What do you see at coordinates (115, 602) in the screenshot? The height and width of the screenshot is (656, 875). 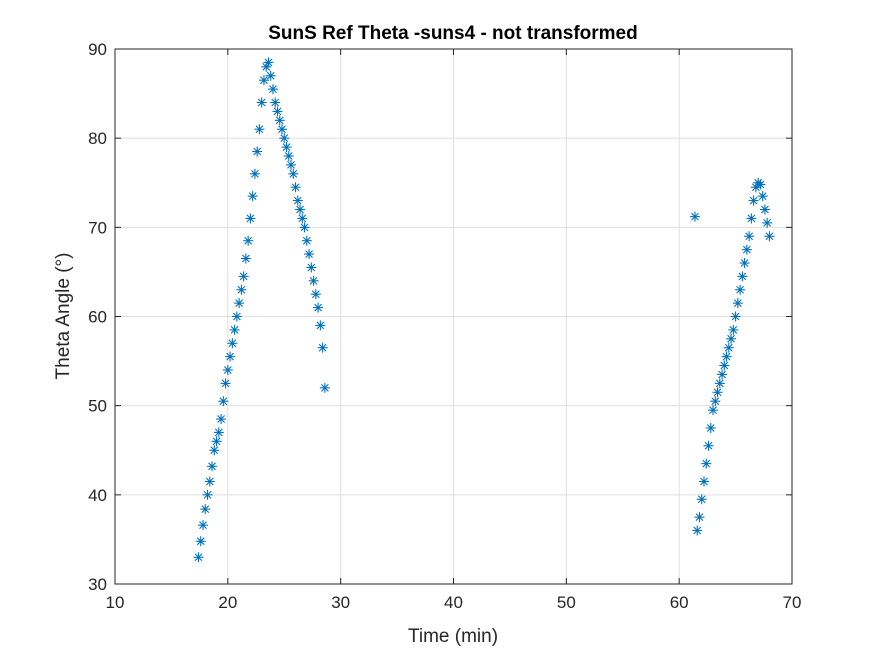 I see `x-tick-label: 10` at bounding box center [115, 602].